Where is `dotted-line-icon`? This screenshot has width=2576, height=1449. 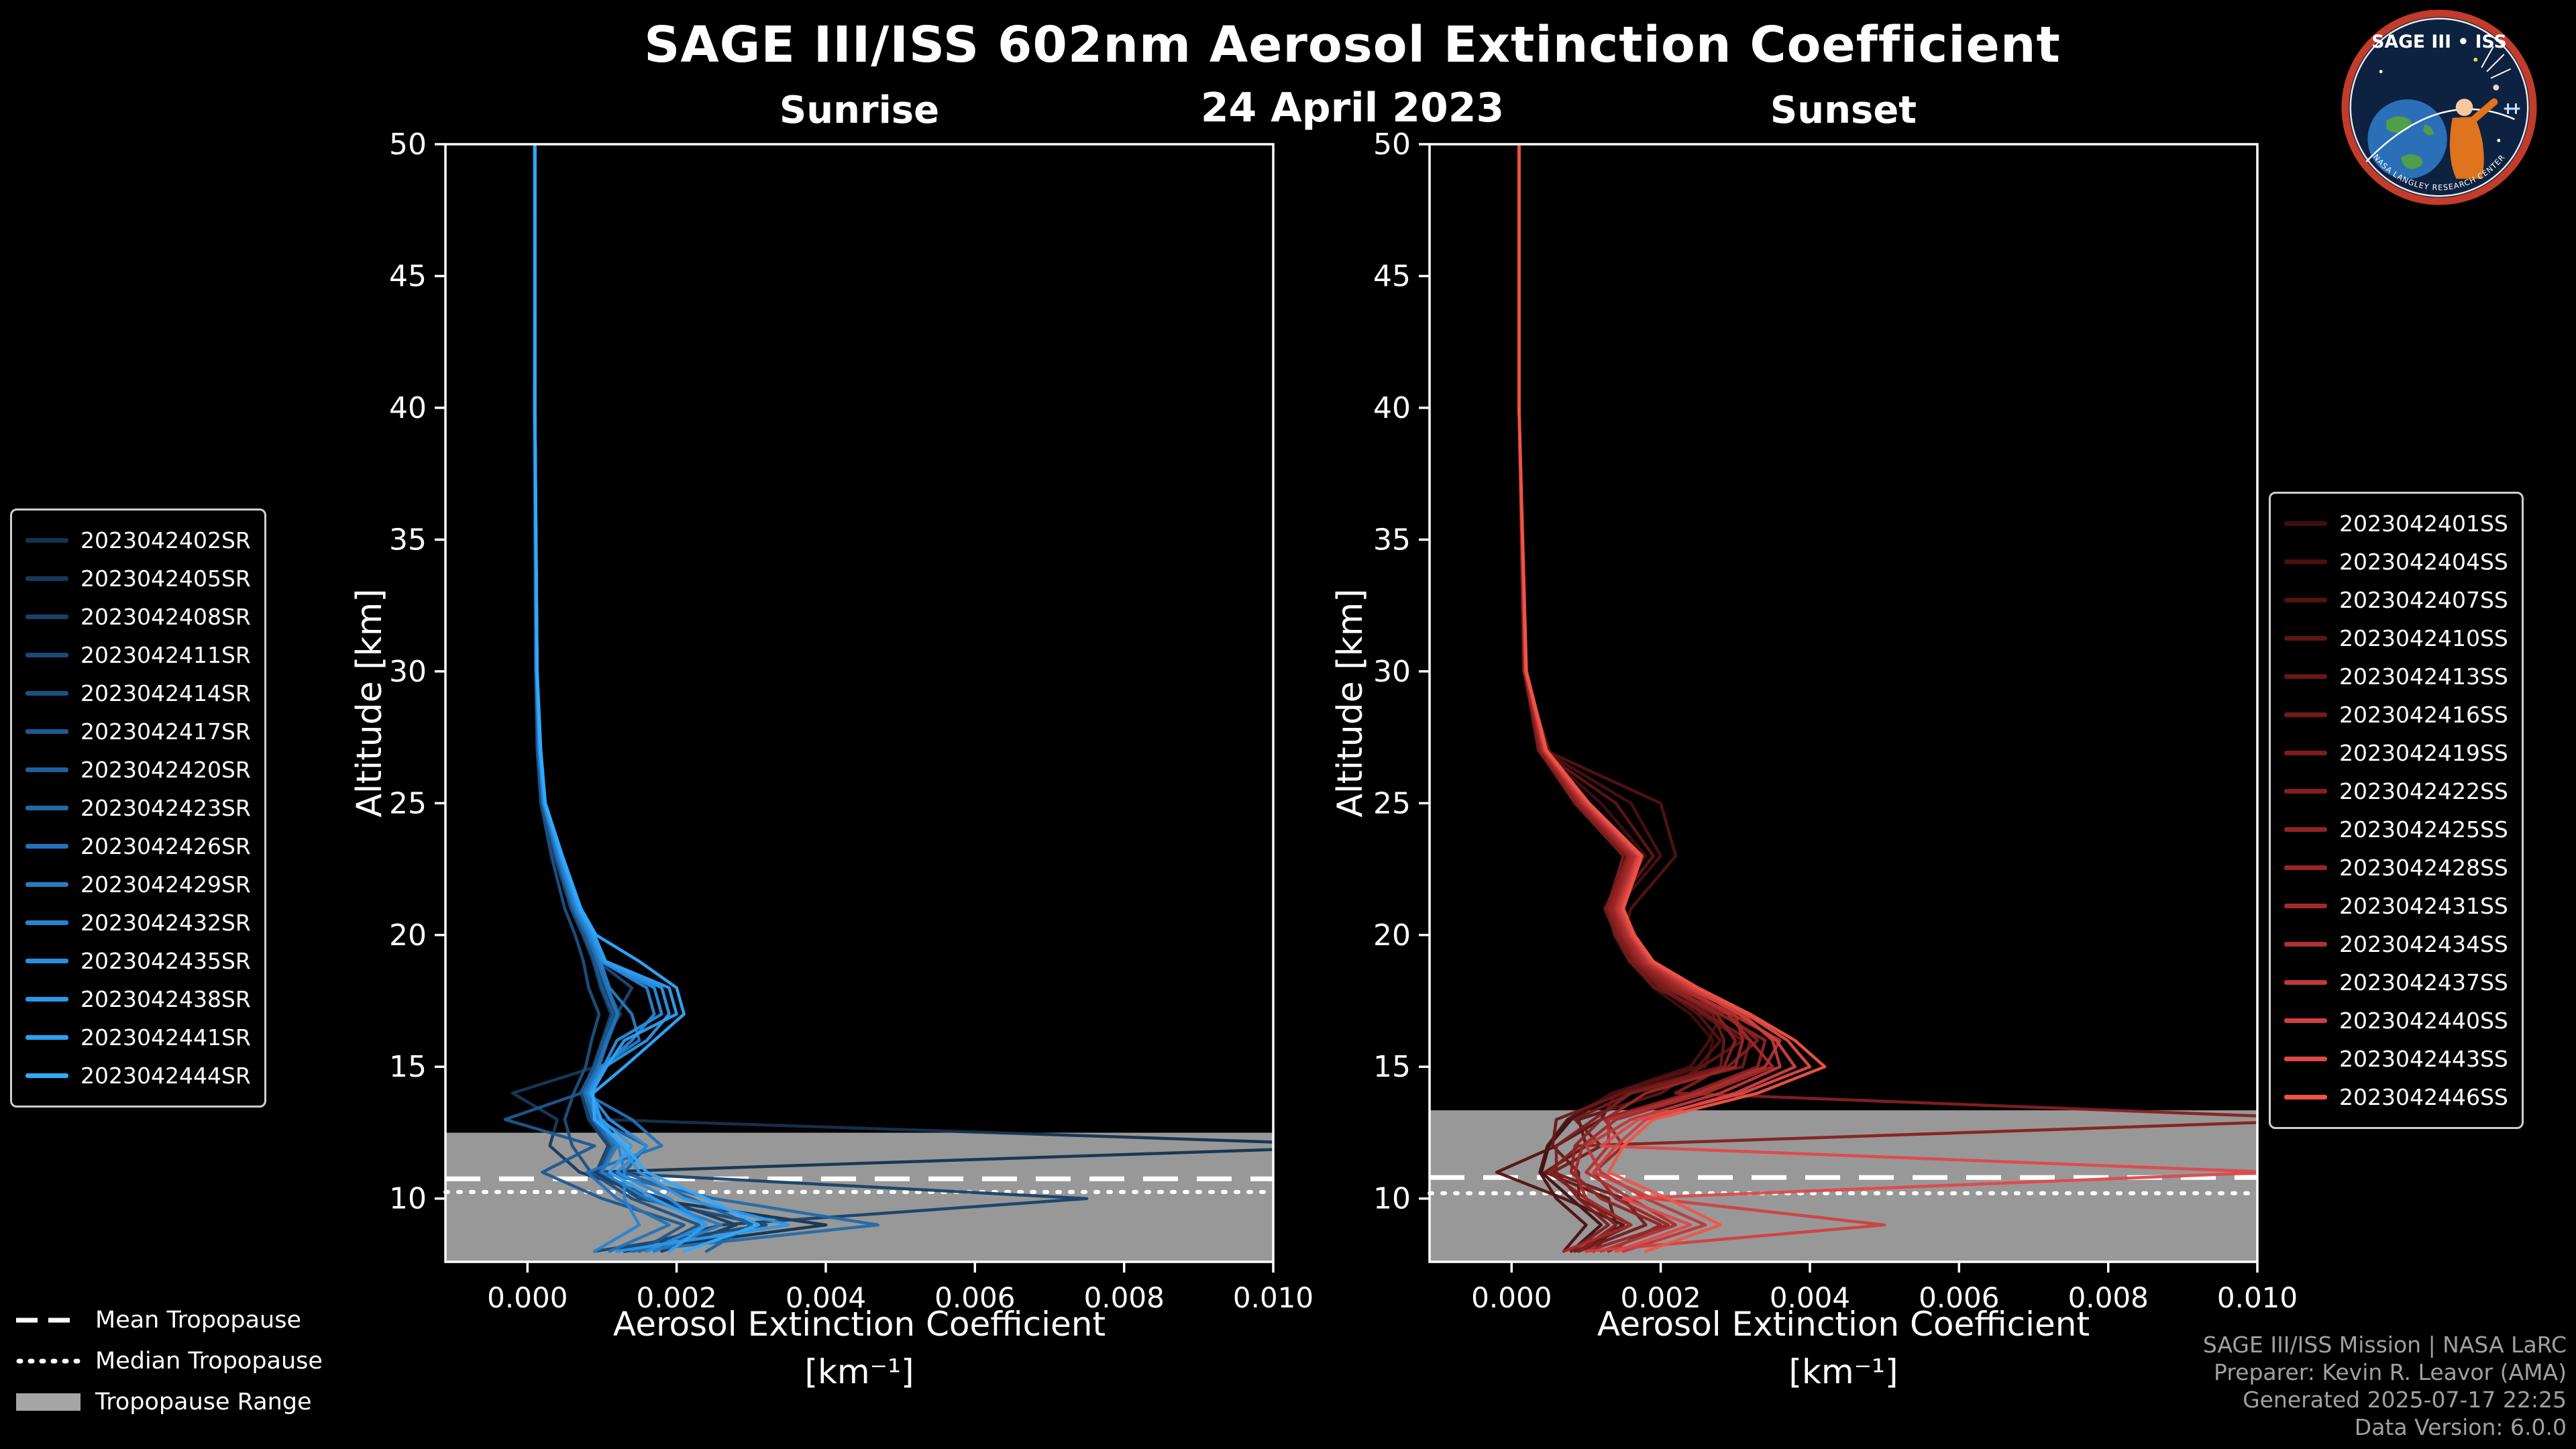
dotted-line-icon is located at coordinates (48, 1361).